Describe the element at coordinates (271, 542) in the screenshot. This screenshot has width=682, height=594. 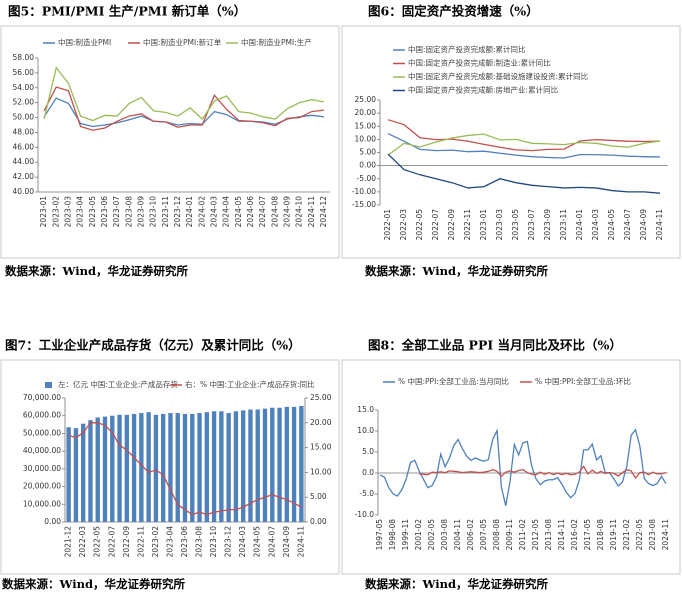
I see `x-tick-label: 2024-07` at that location.